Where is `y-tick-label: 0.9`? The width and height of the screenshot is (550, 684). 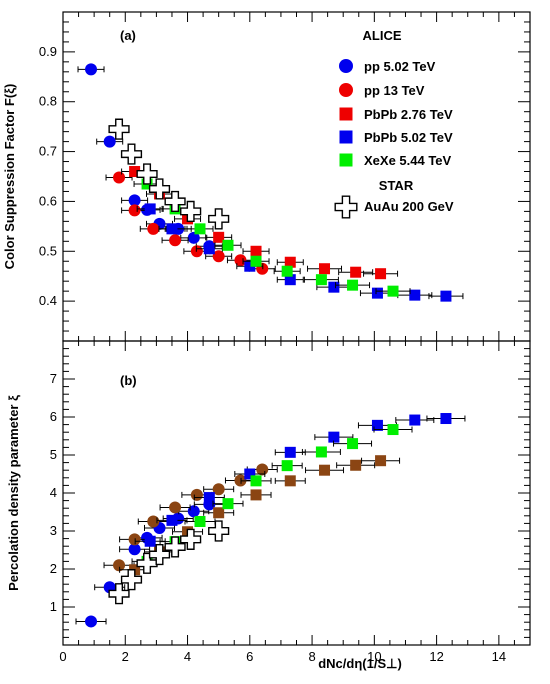 y-tick-label: 0.9 is located at coordinates (48, 51).